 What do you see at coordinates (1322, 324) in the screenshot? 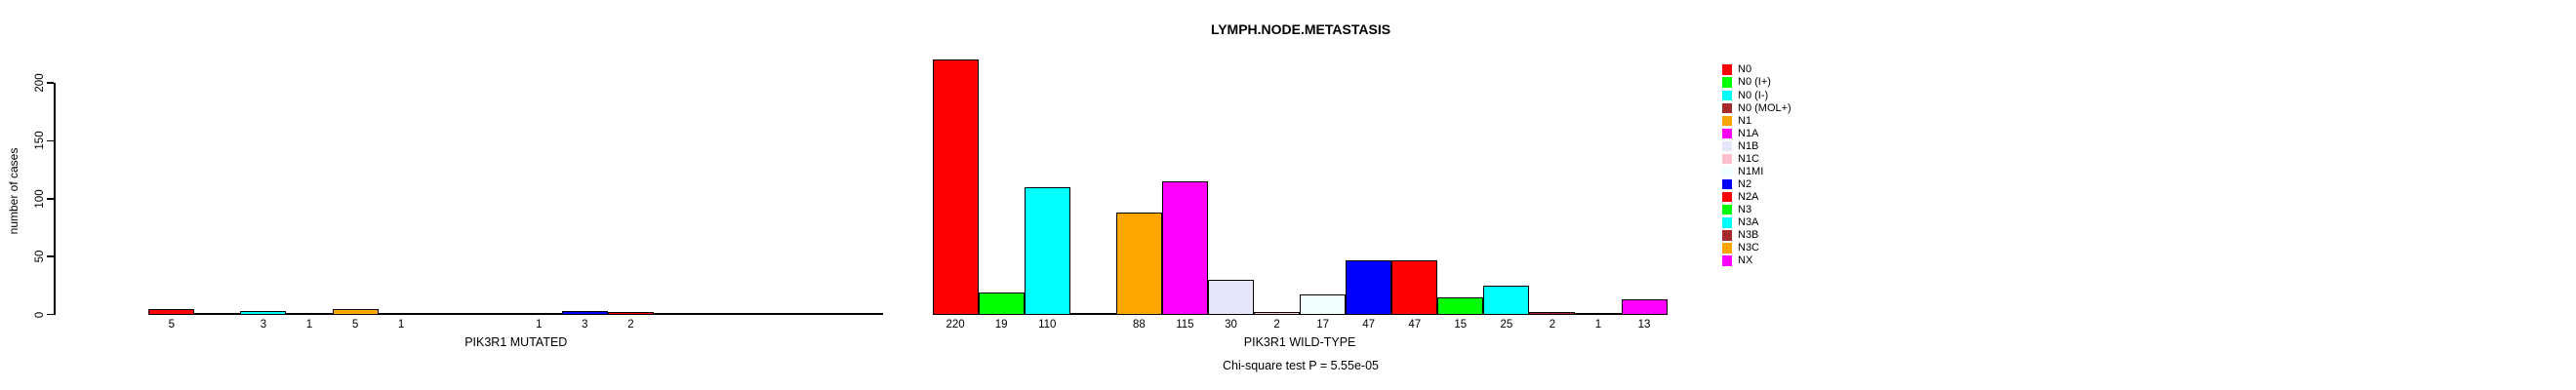
I see `bar-value-label: 17` at bounding box center [1322, 324].